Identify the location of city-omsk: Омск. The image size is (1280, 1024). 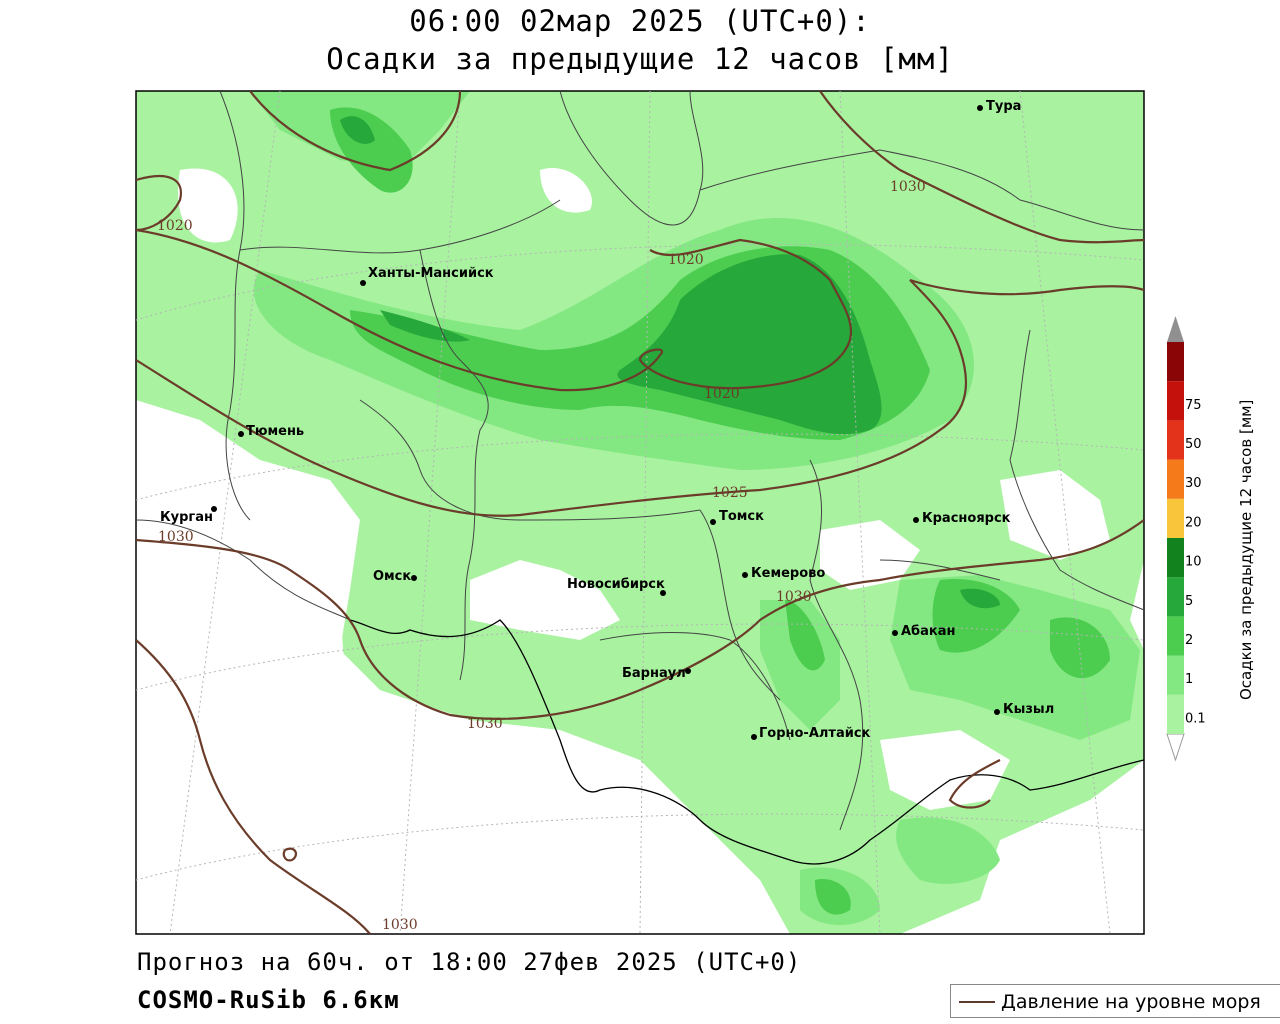
(395, 576).